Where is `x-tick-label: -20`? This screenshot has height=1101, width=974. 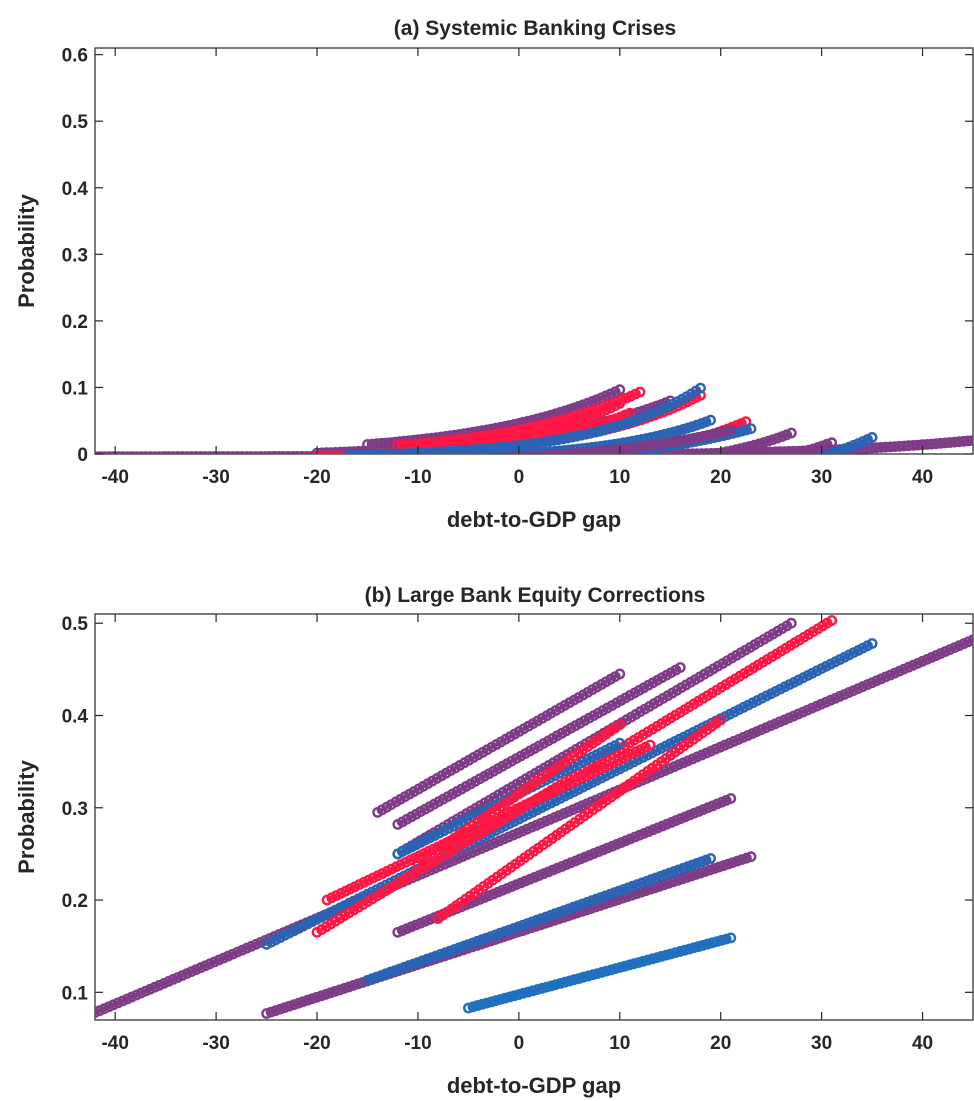
x-tick-label: -20 is located at coordinates (316, 1043).